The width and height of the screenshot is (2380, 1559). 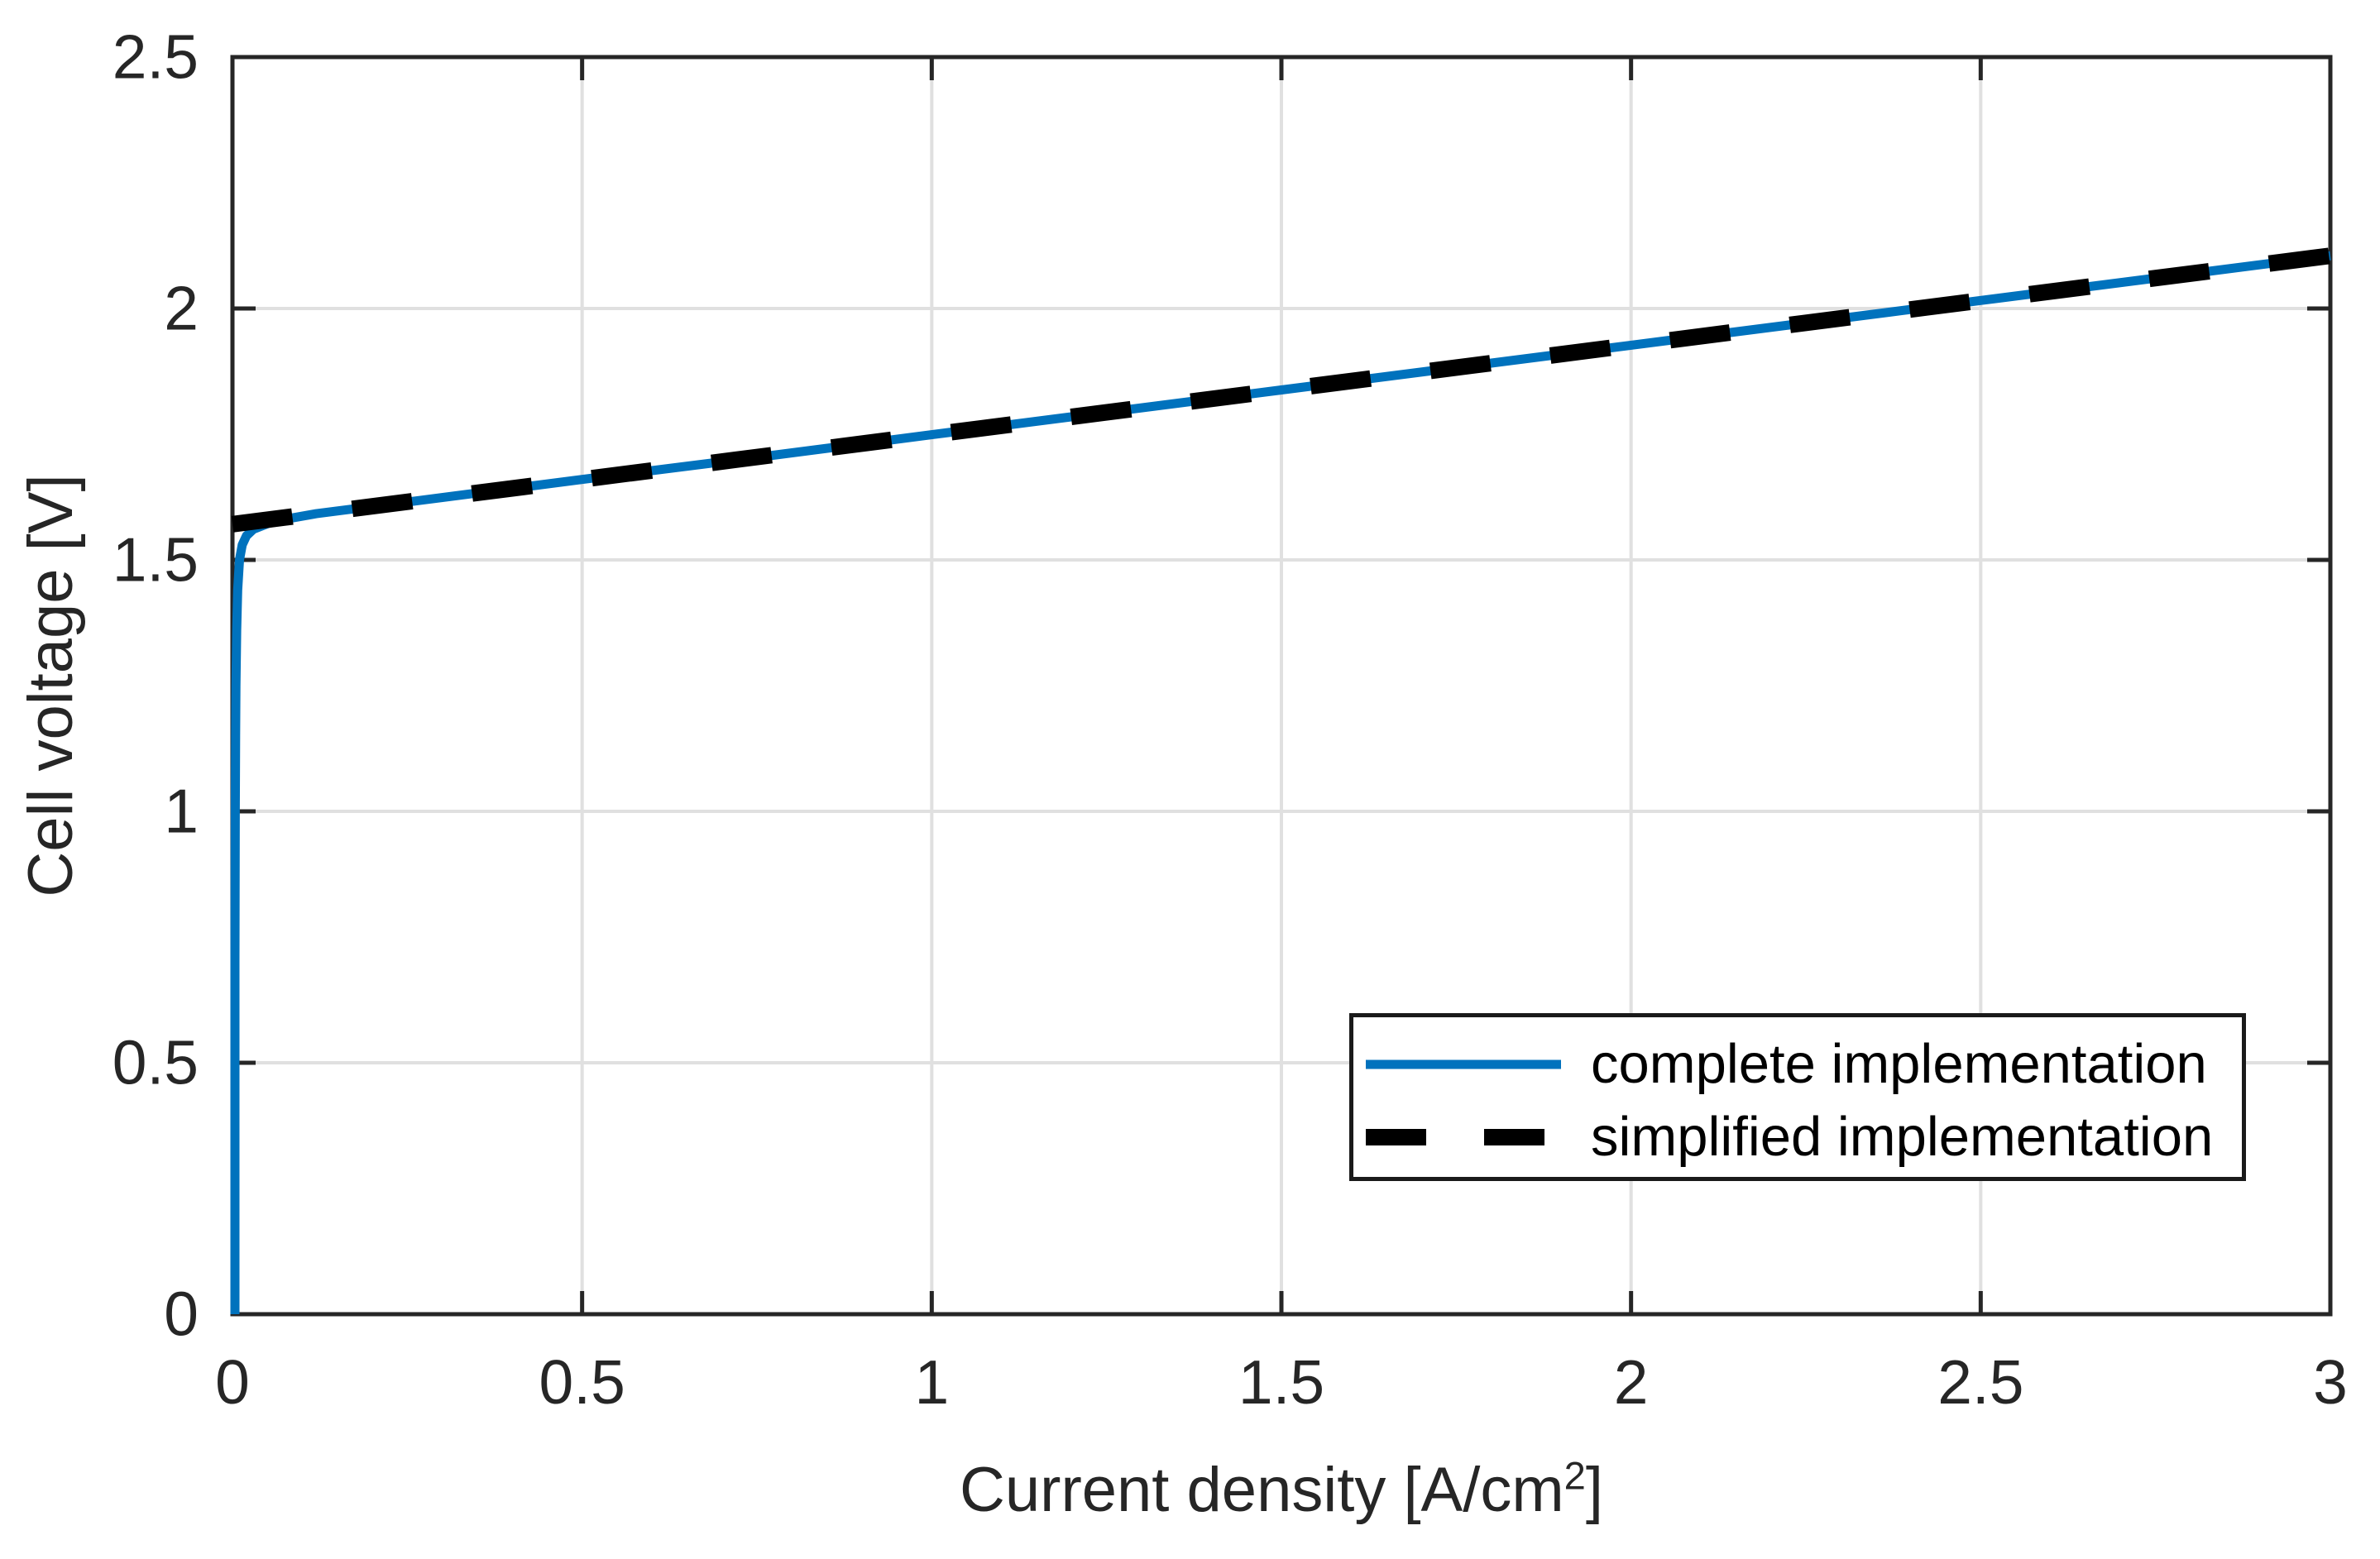 I want to click on legend-line-sample-solid, so click(x=1463, y=1064).